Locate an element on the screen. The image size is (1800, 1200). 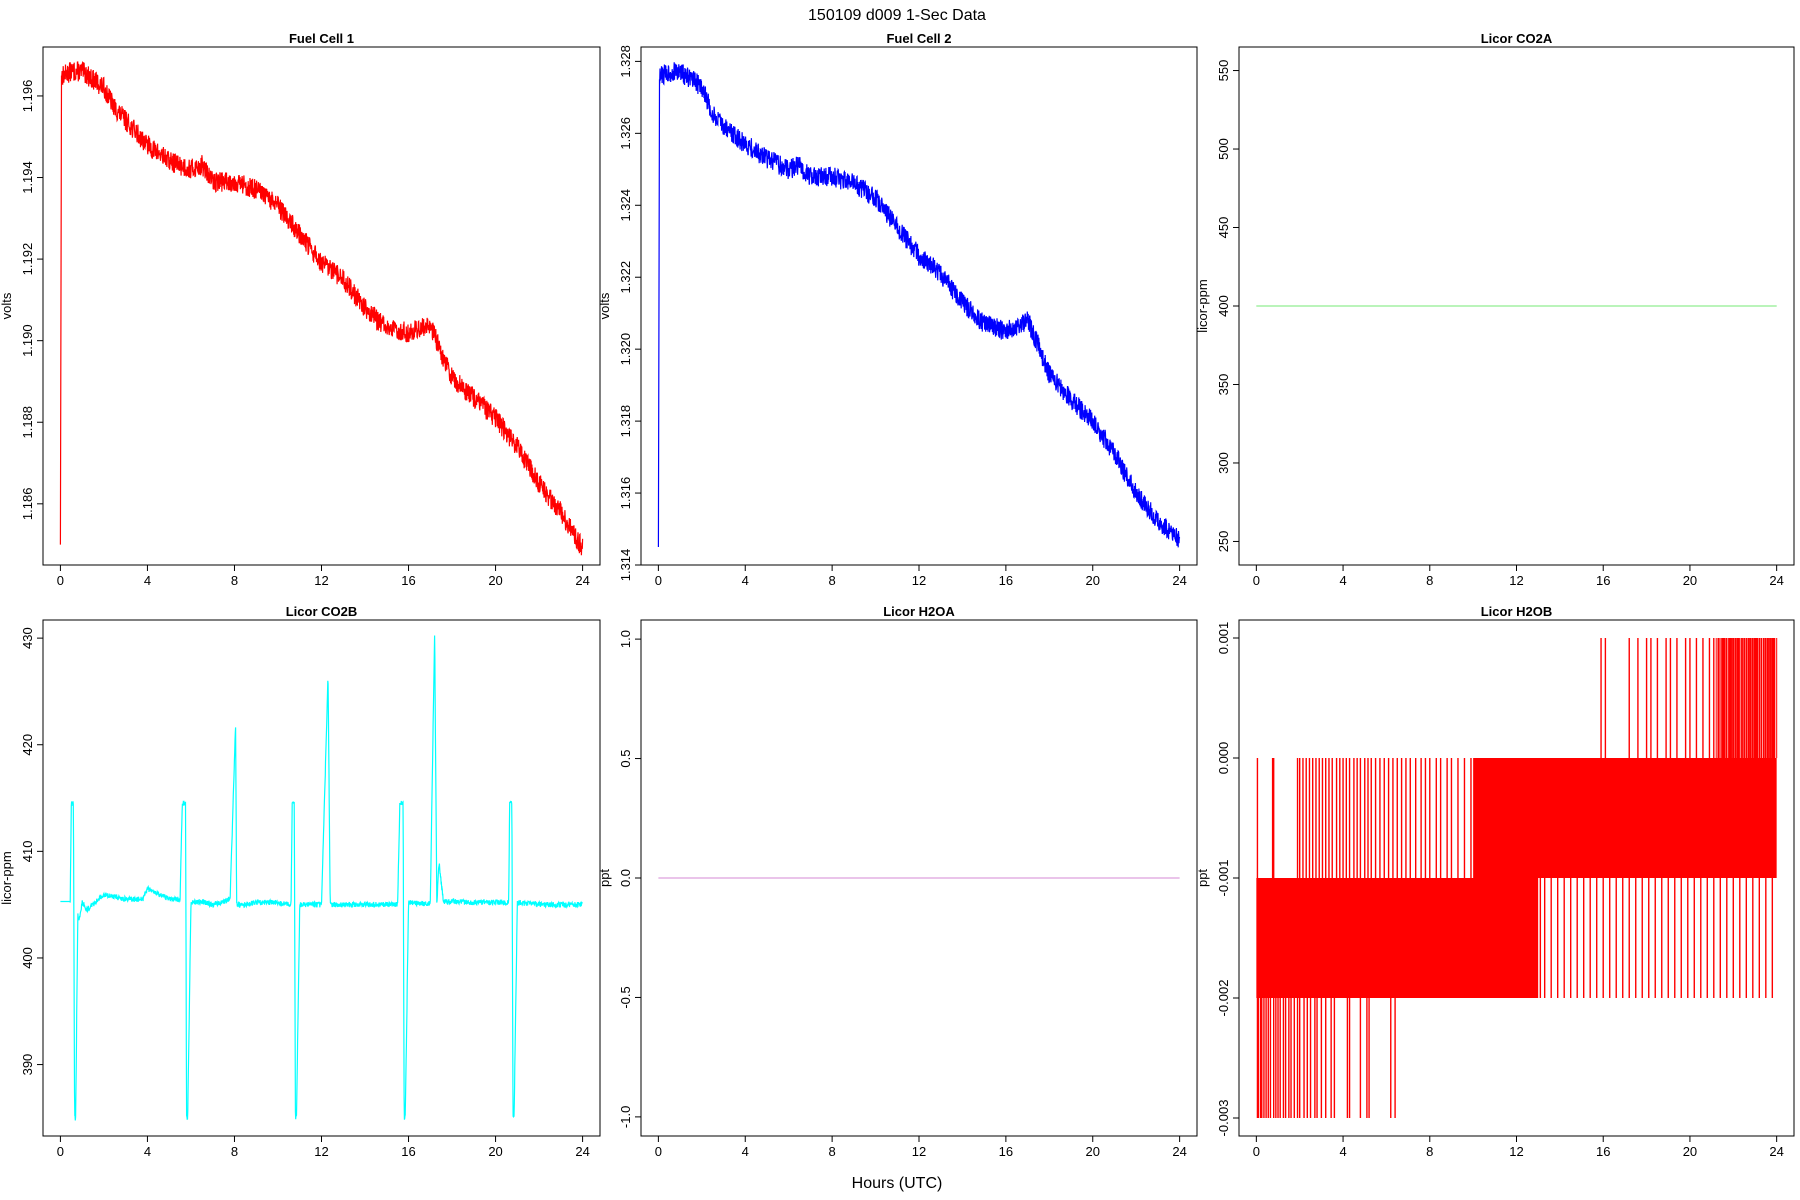
series-band-low is located at coordinates (1397, 938).